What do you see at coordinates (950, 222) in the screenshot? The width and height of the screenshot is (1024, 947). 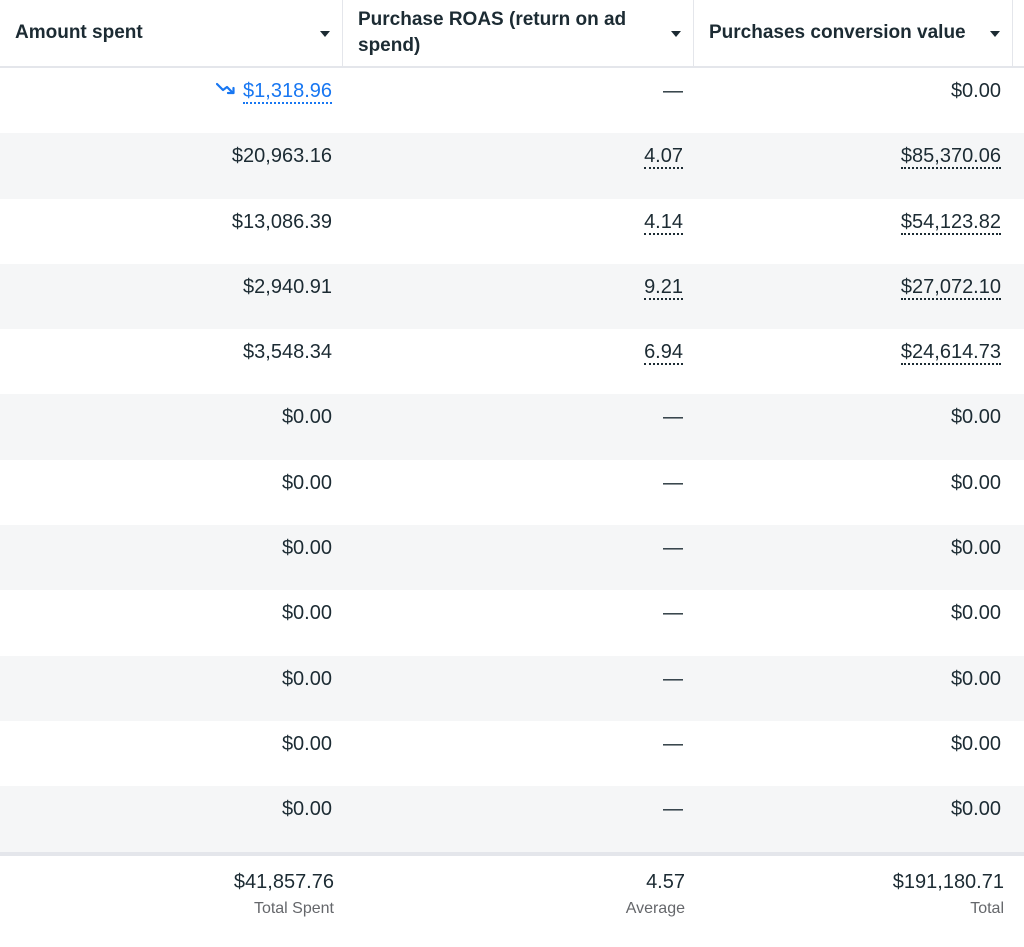 I see `conversion-value: $54,123.82` at bounding box center [950, 222].